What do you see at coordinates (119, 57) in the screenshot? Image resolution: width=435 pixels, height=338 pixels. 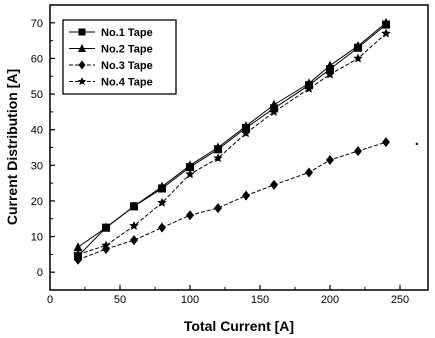 I see `legend: No.1 Tape No.2 Tape No.3 Tape No.4 Tape` at bounding box center [119, 57].